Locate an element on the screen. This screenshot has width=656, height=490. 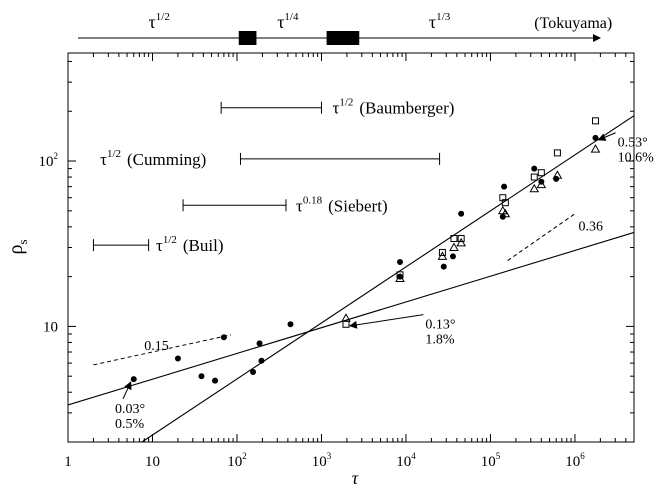
annotation-percent: 0.5% is located at coordinates (130, 424).